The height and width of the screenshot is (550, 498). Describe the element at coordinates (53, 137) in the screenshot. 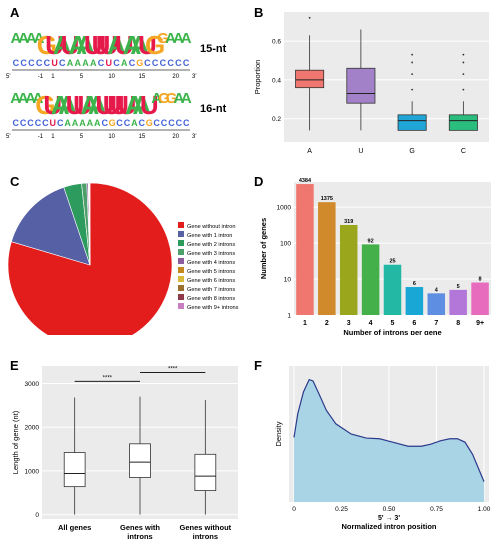

I see `logo-tick: 1` at that location.